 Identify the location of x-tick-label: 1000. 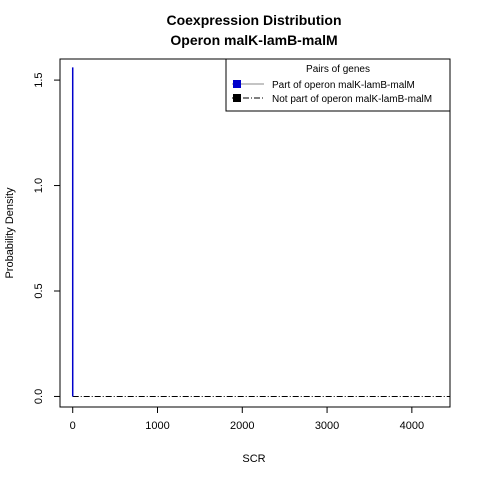
(157, 426).